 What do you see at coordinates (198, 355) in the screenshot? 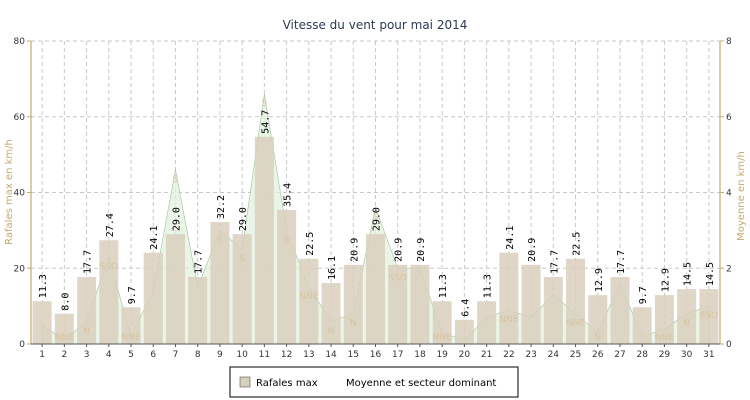
I see `x-tick-label: 8` at bounding box center [198, 355].